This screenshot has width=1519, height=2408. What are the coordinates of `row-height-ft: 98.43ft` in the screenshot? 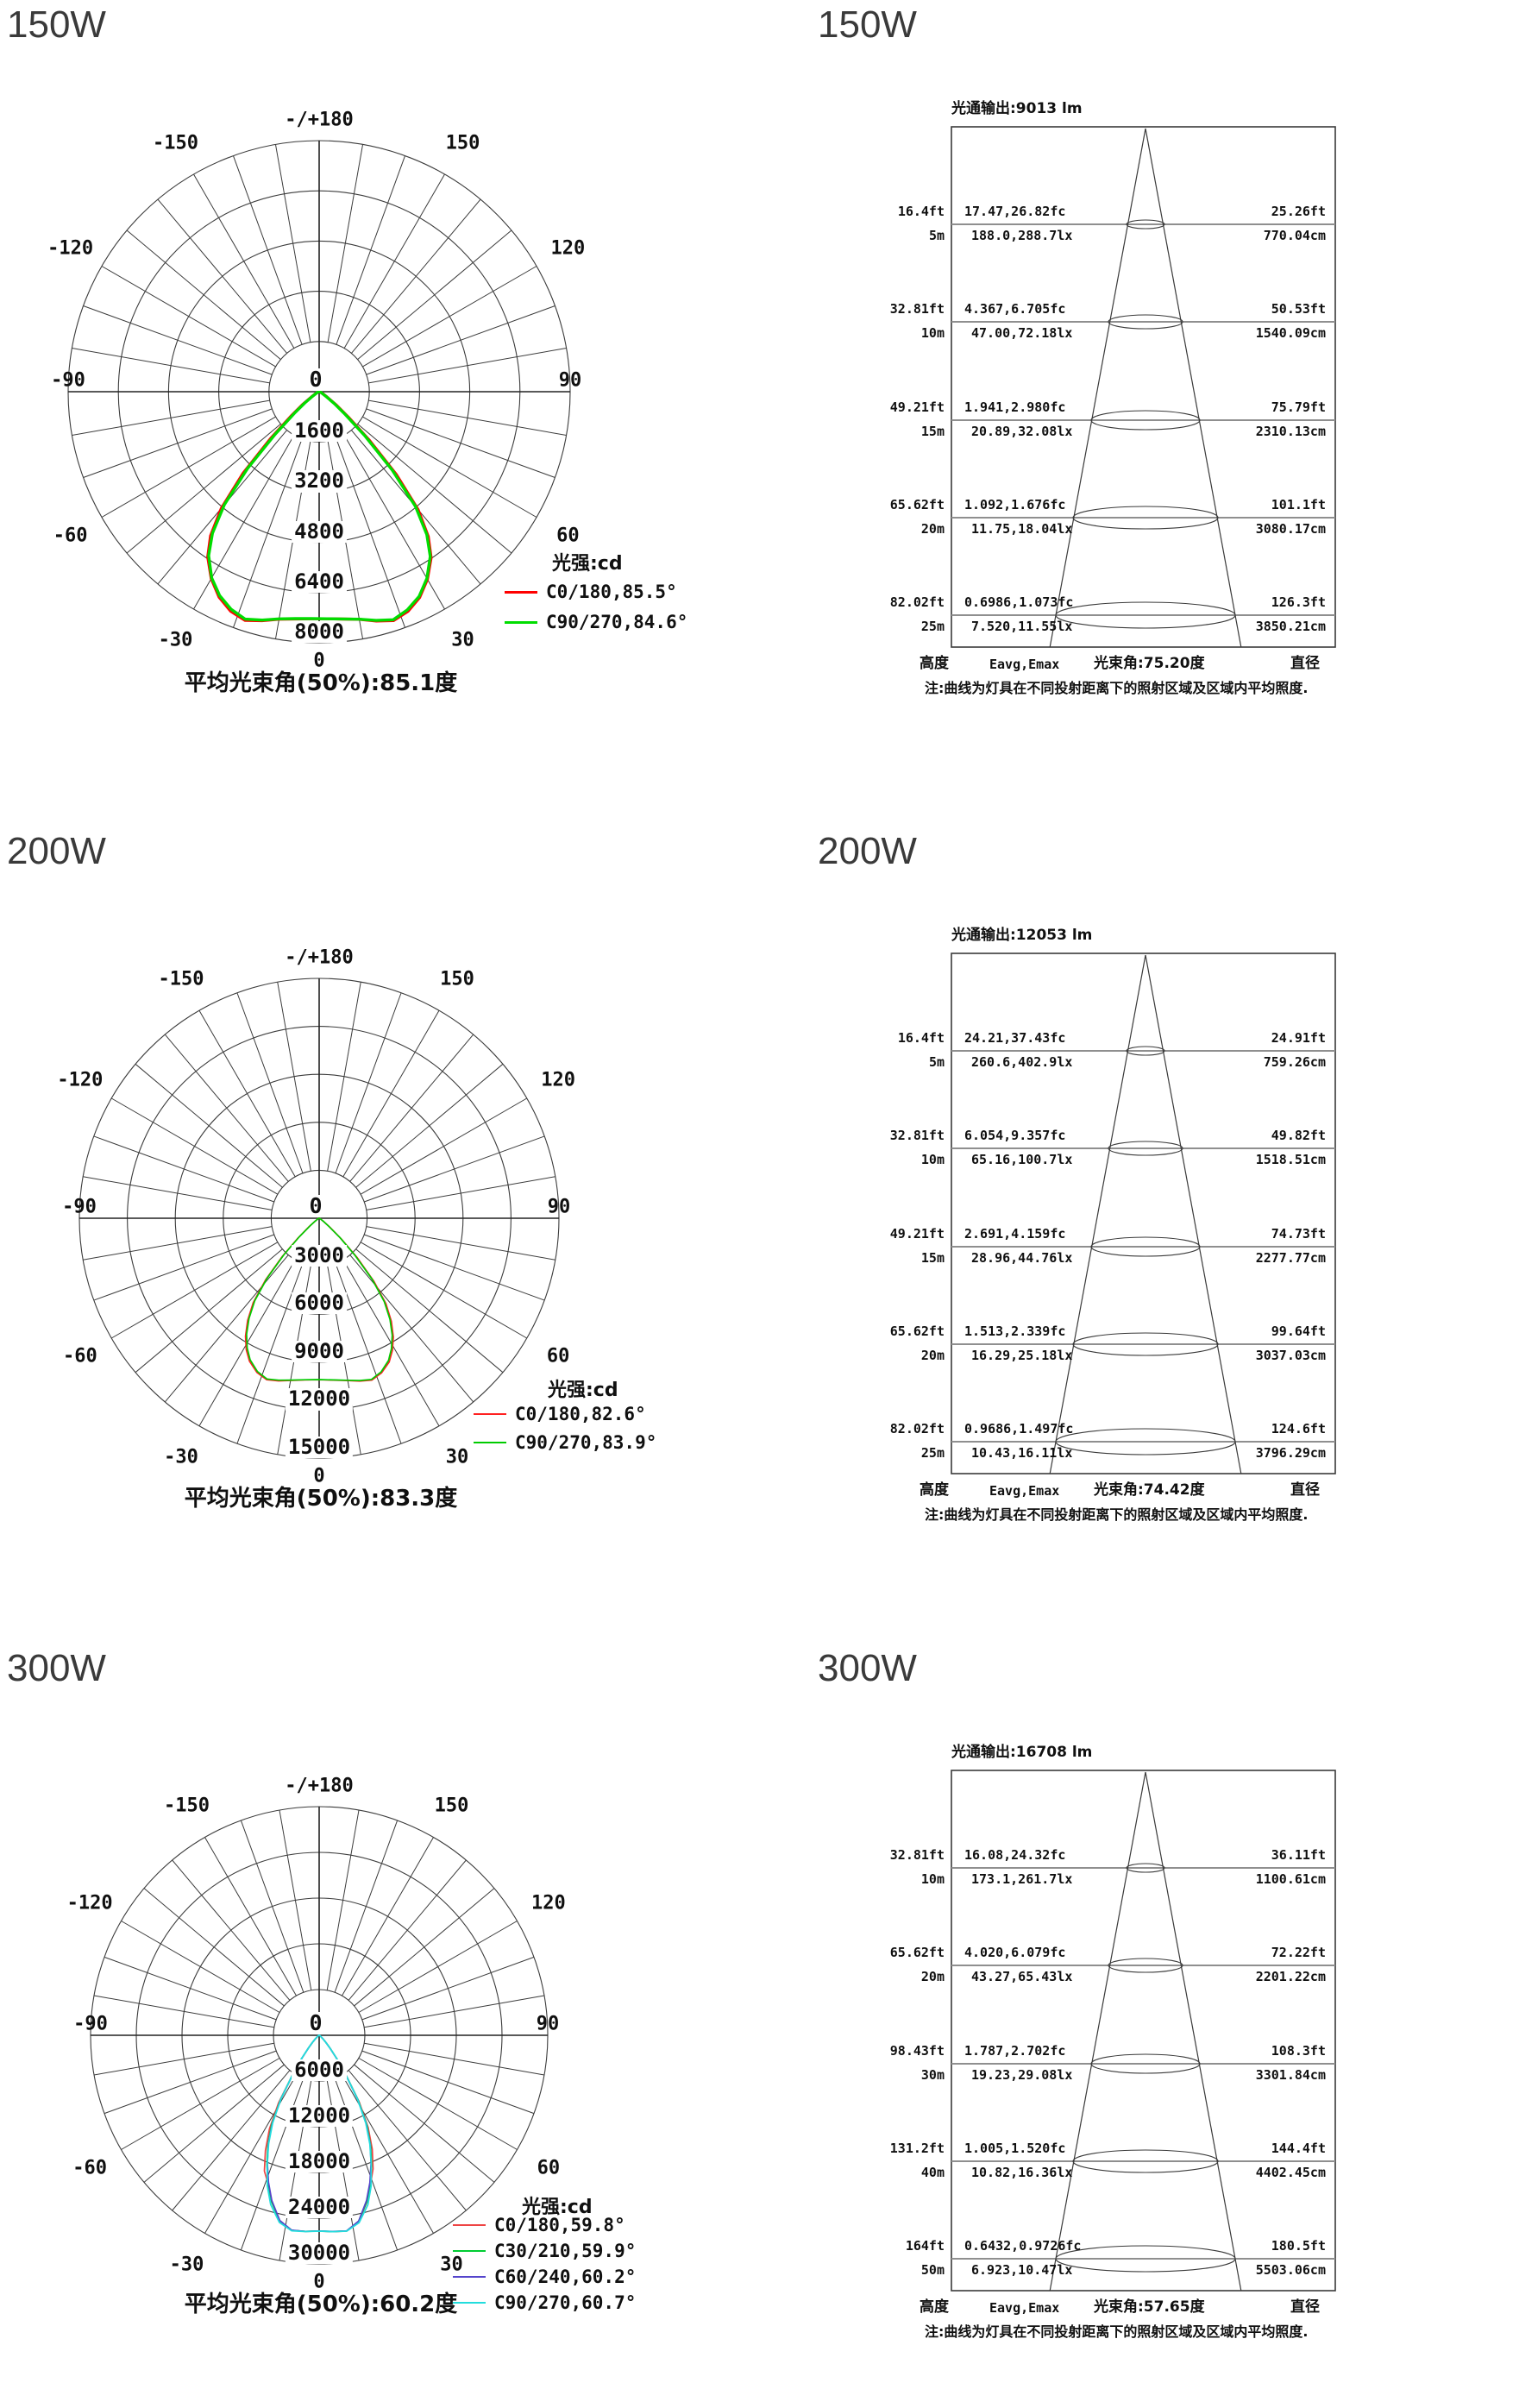 It's located at (917, 2051).